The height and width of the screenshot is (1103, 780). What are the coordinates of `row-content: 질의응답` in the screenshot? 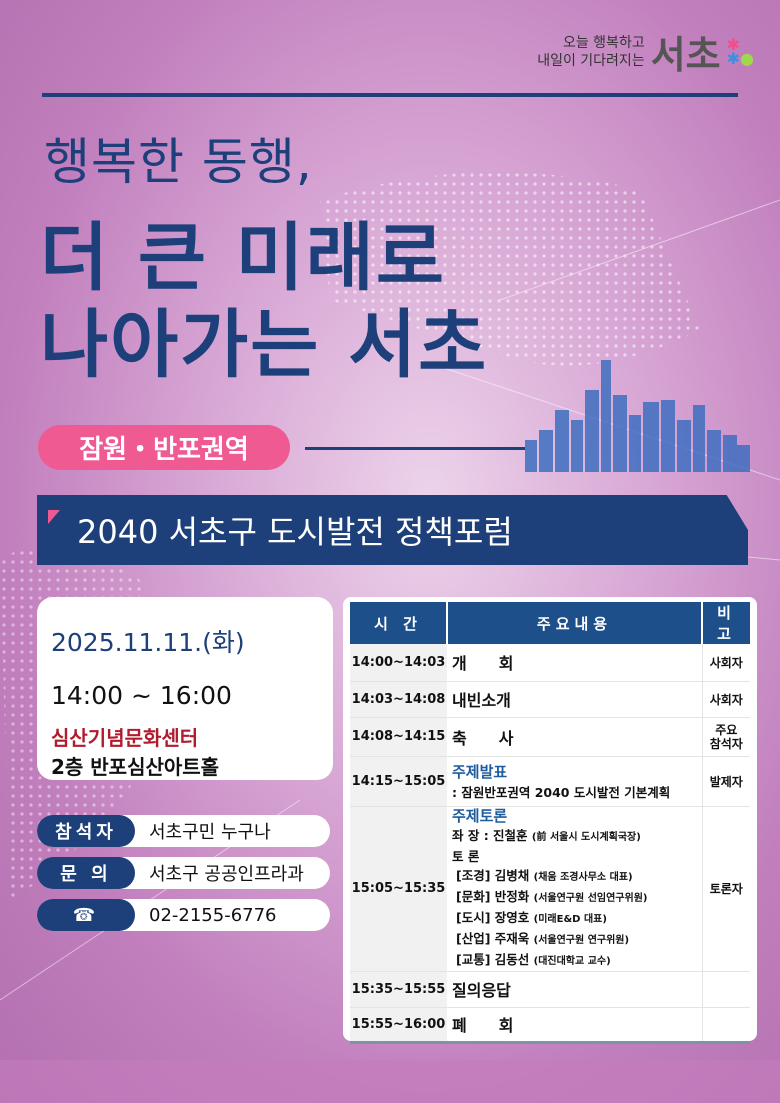 It's located at (574, 989).